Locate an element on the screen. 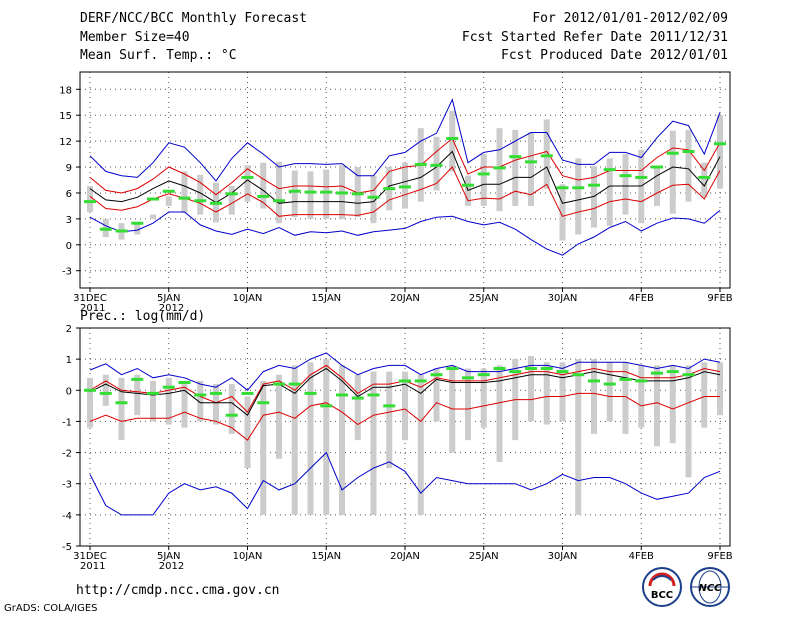 The image size is (800, 618). y-tick-label: -3 is located at coordinates (67, 272).